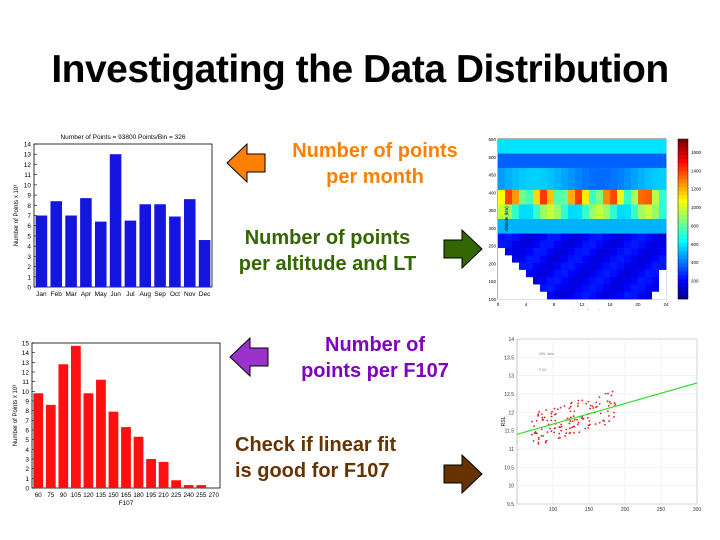 The height and width of the screenshot is (540, 720). What do you see at coordinates (492, 139) in the screenshot?
I see `y-tick-label: 550` at bounding box center [492, 139].